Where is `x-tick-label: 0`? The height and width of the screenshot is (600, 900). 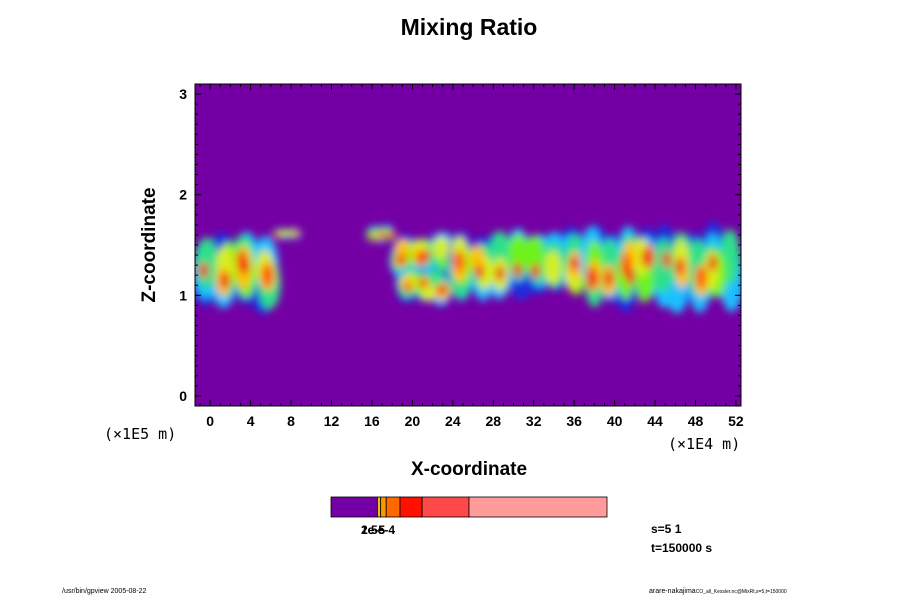 x-tick-label: 0 is located at coordinates (210, 421).